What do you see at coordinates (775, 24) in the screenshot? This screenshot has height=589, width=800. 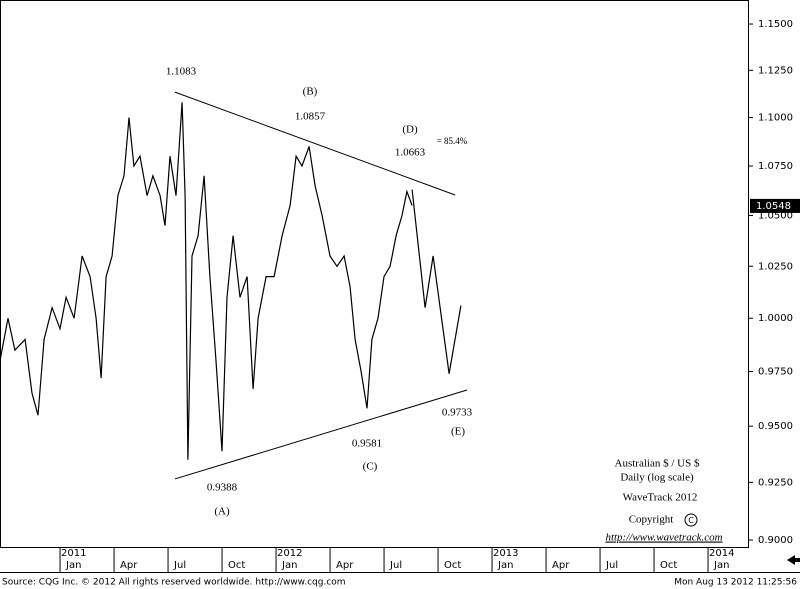 I see `y-tick-label: 1.1500` at bounding box center [775, 24].